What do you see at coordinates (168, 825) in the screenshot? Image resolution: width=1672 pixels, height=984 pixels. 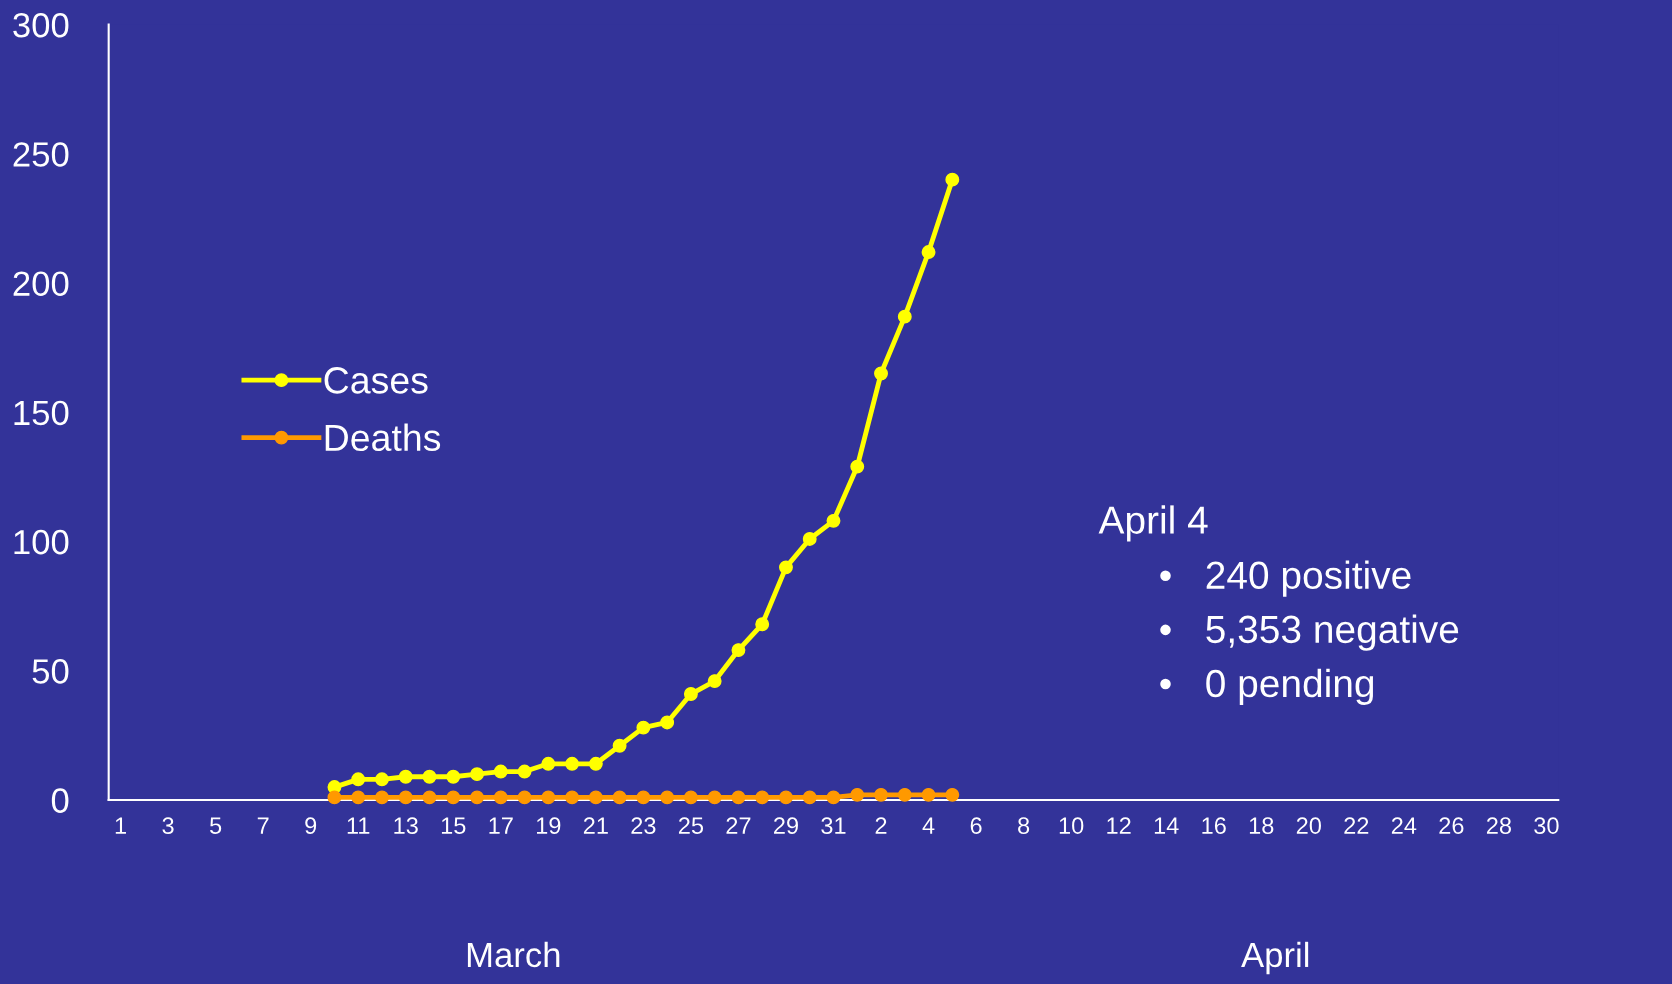 I see `x-tick-label: 3` at bounding box center [168, 825].